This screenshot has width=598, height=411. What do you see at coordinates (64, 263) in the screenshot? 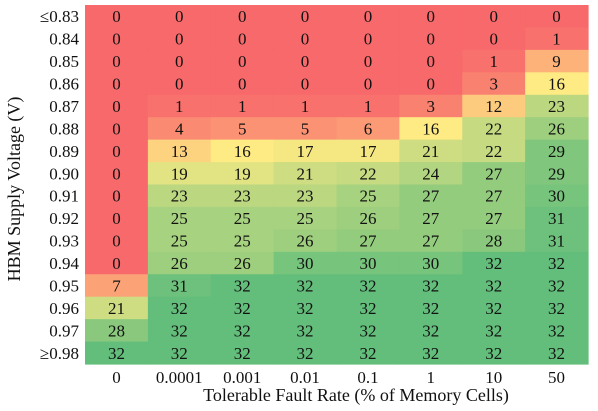
I see `y-tick-label: 0.94` at bounding box center [64, 263].